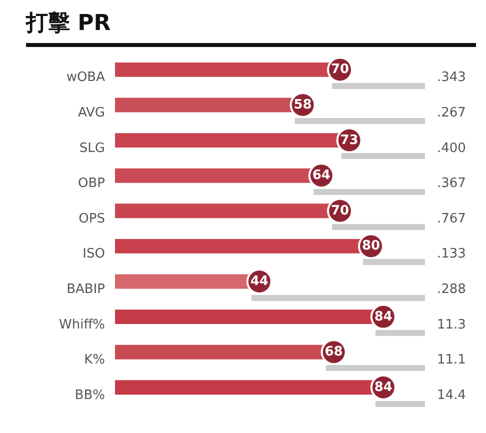 The height and width of the screenshot is (433, 486). Describe the element at coordinates (451, 289) in the screenshot. I see `text: .288` at that location.